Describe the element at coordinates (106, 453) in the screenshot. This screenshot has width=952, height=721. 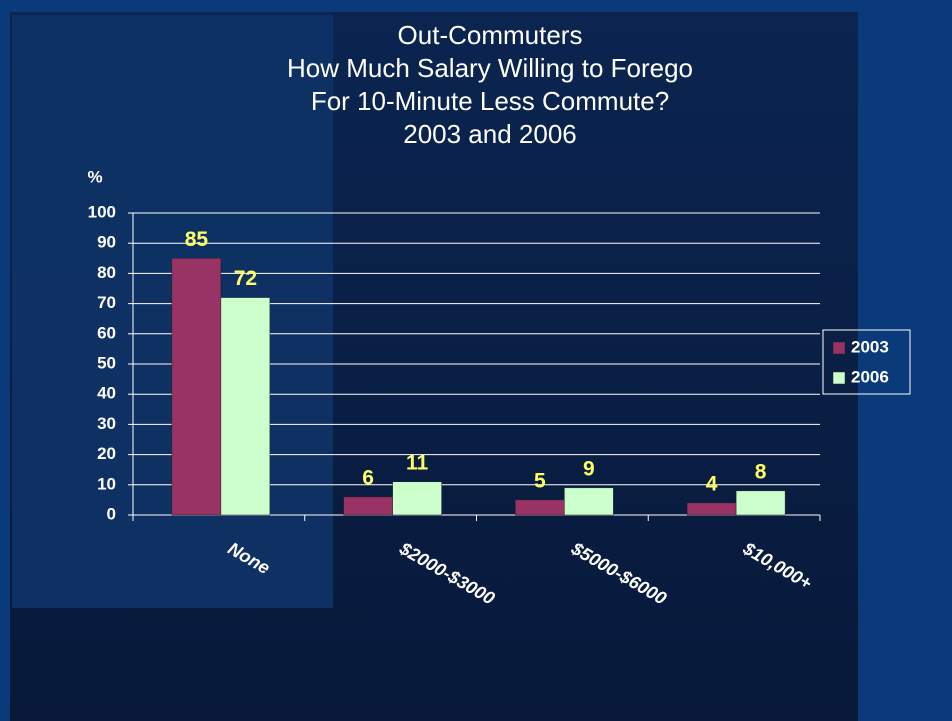
I see `y-tick-label: 20` at that location.